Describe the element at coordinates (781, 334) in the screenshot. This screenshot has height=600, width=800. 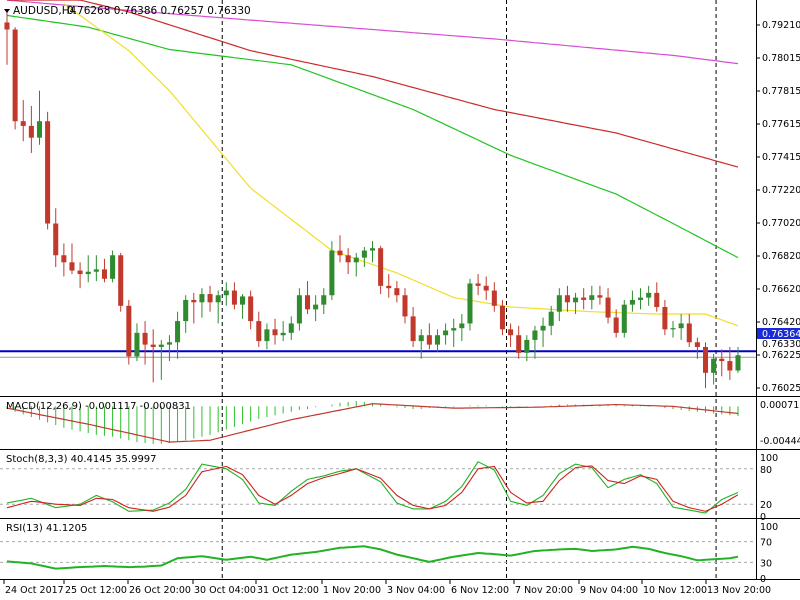
I see `price-label-current: 0.76364` at that location.